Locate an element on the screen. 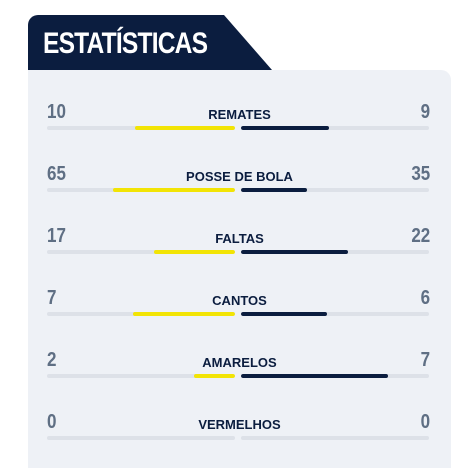 The image size is (458, 468). stat-label: CANTOS is located at coordinates (239, 300).